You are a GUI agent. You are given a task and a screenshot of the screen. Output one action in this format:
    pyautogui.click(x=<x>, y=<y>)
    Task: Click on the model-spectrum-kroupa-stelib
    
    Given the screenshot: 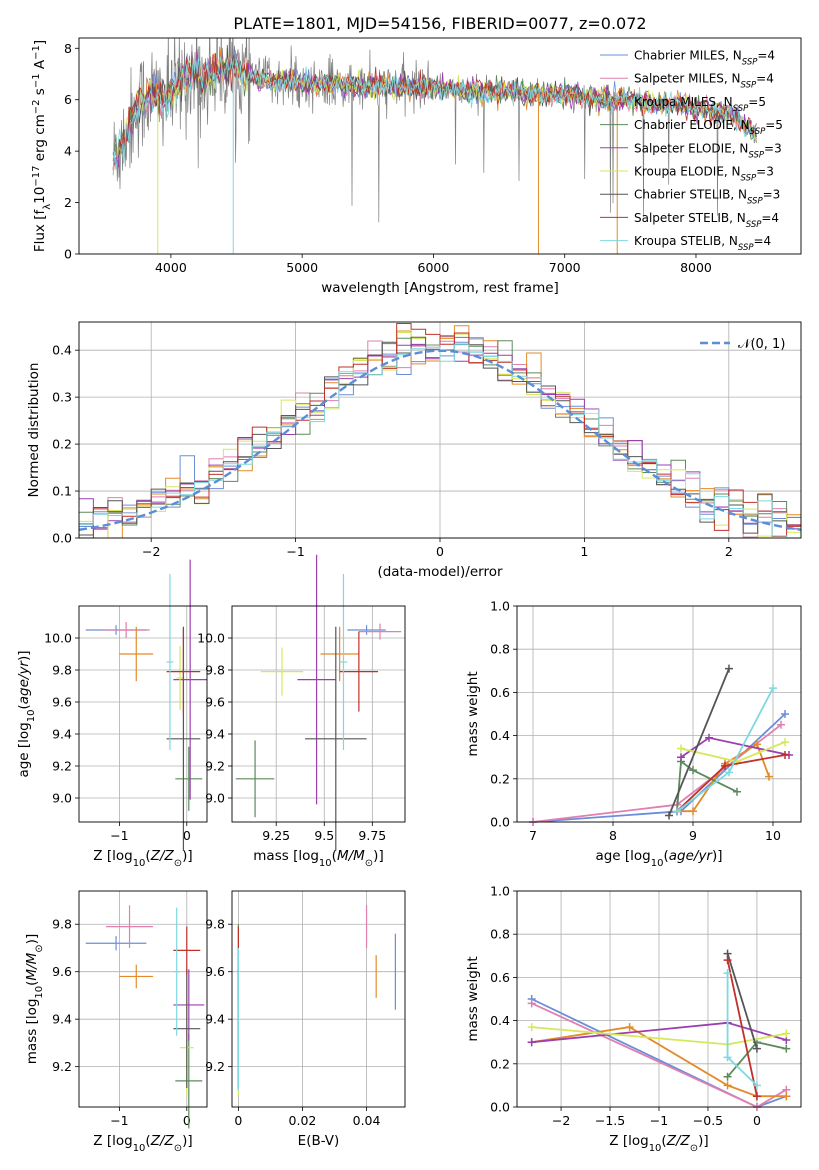 What is the action you would take?
    pyautogui.click(x=434, y=116)
    